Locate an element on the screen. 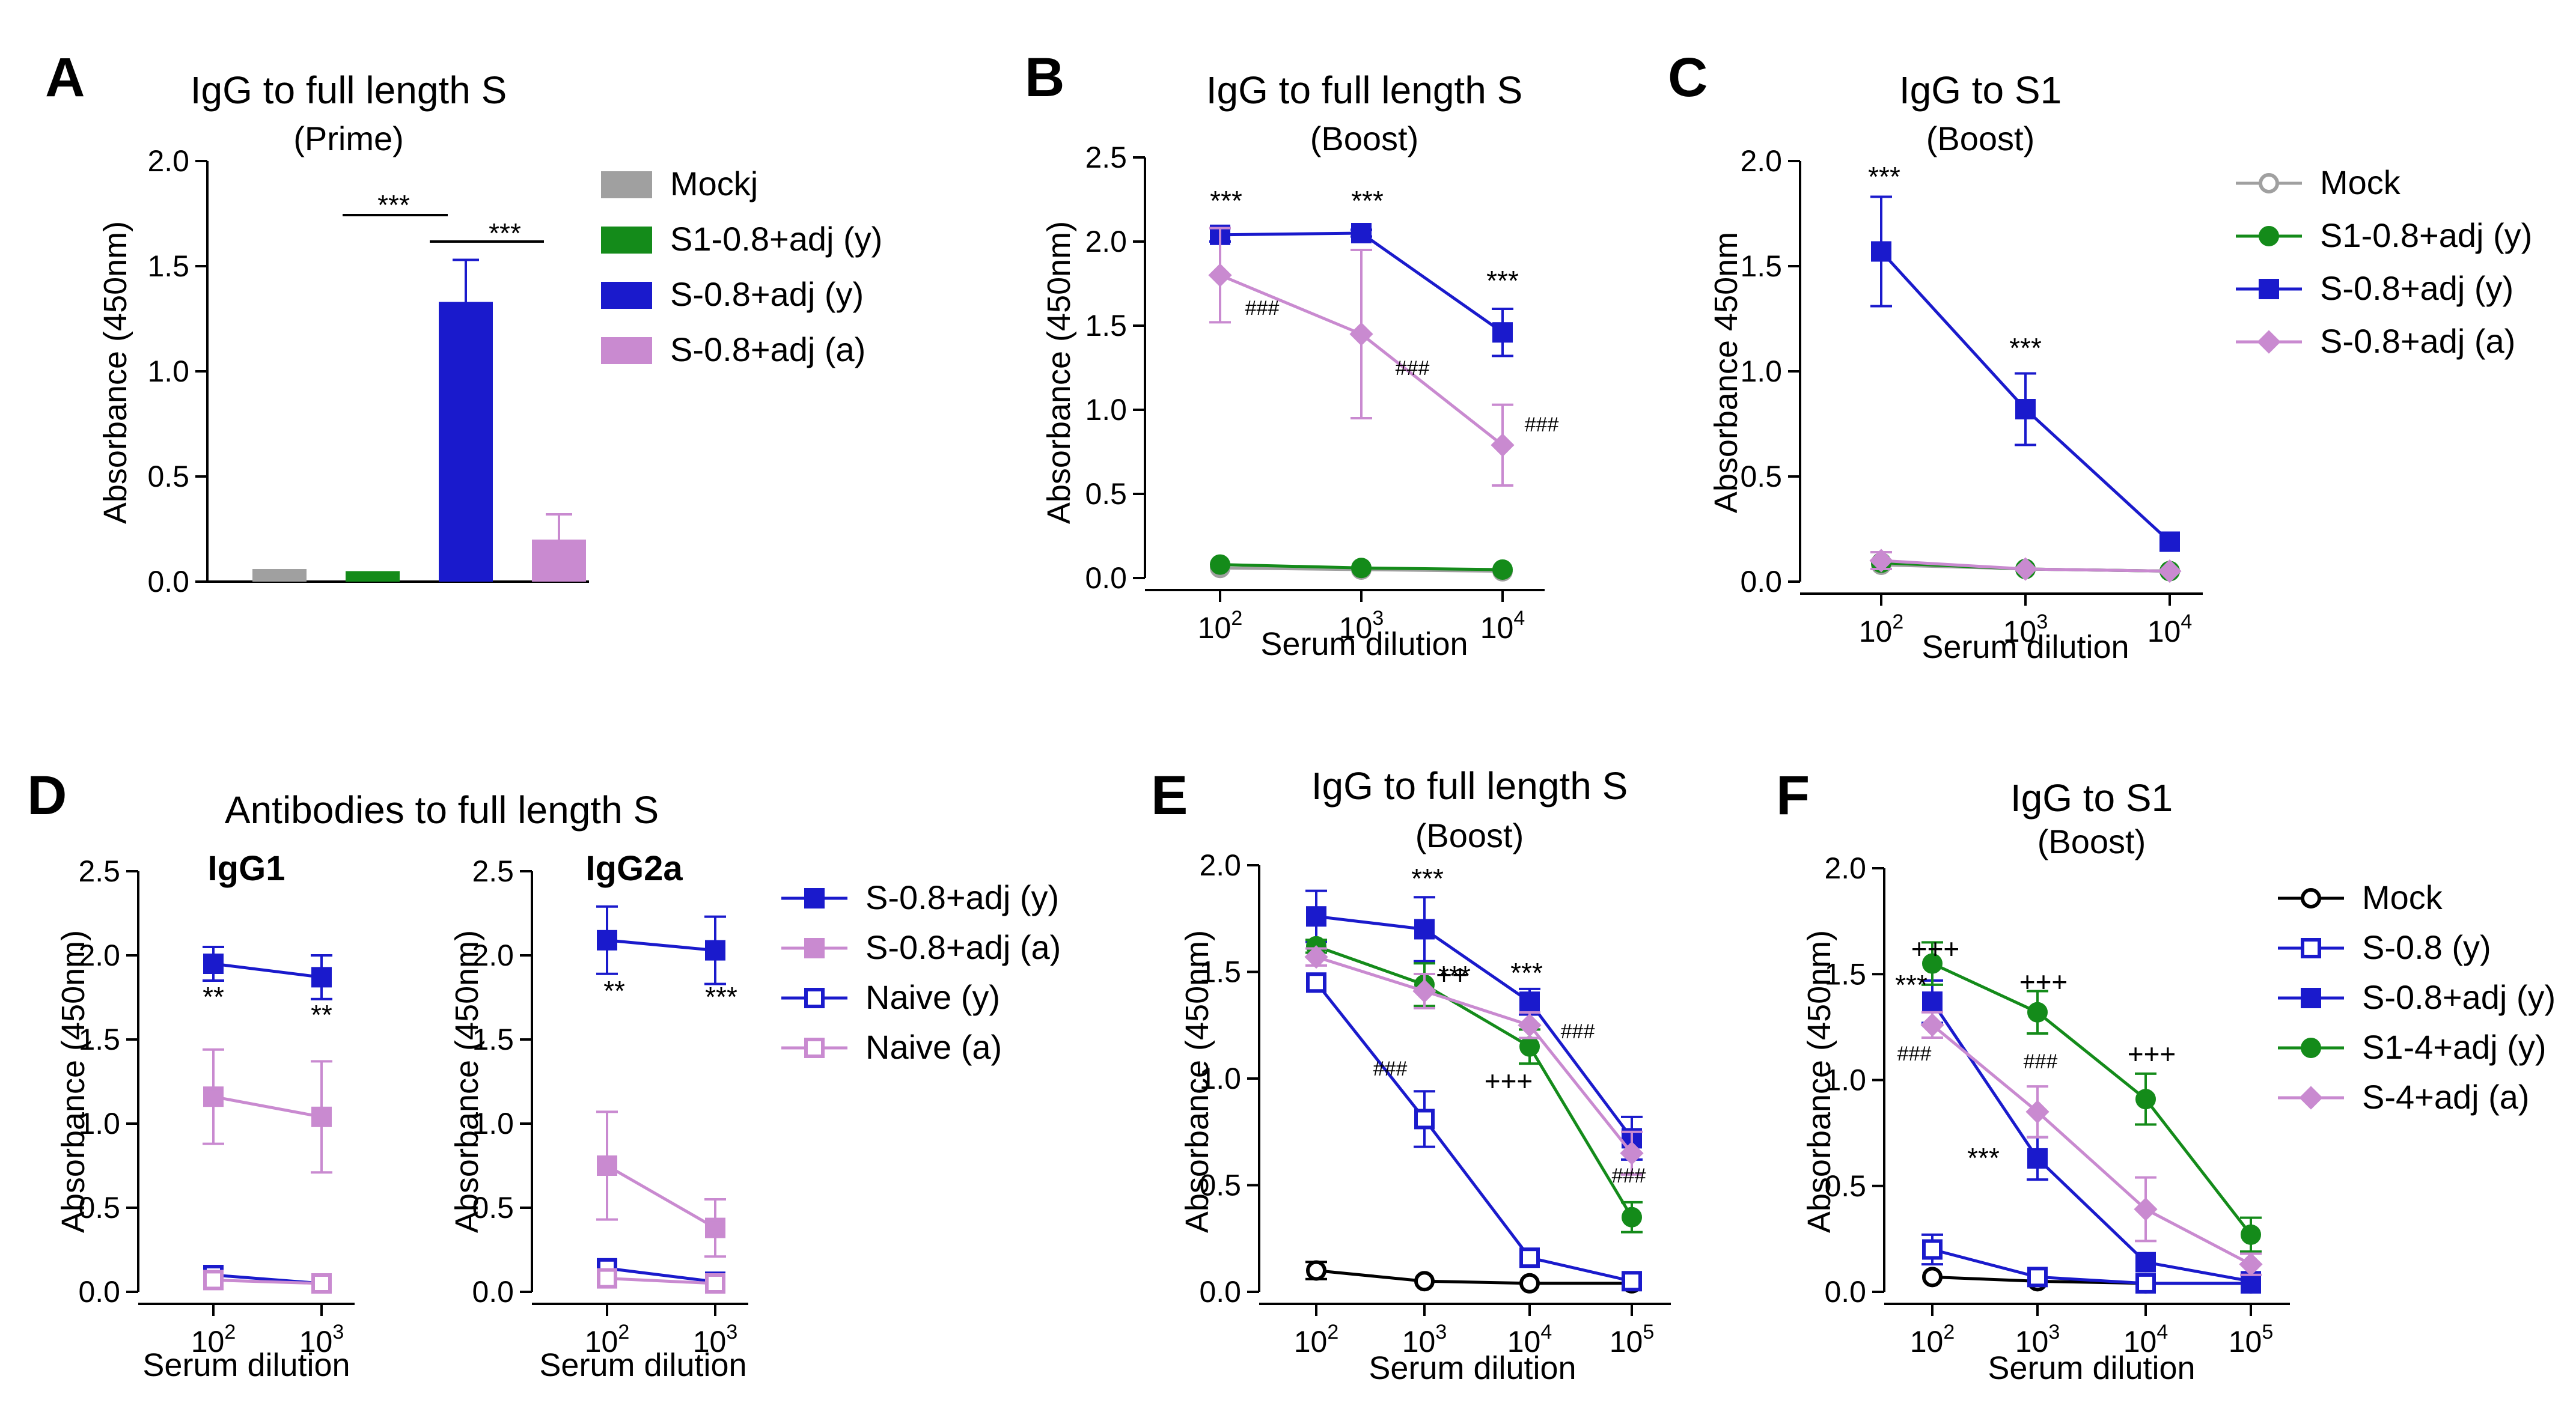 The width and height of the screenshot is (2576, 1403). y-tick-label-c: 0.5 is located at coordinates (1761, 476).